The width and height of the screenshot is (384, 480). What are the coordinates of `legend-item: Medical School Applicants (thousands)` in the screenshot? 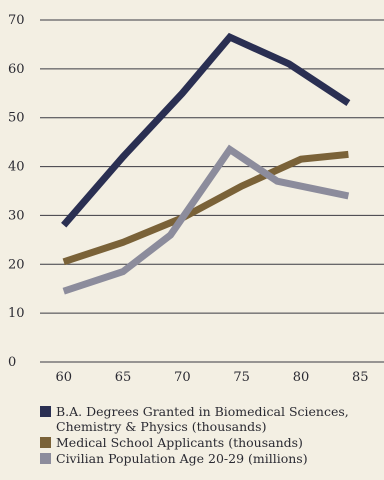 It's located at (212, 442).